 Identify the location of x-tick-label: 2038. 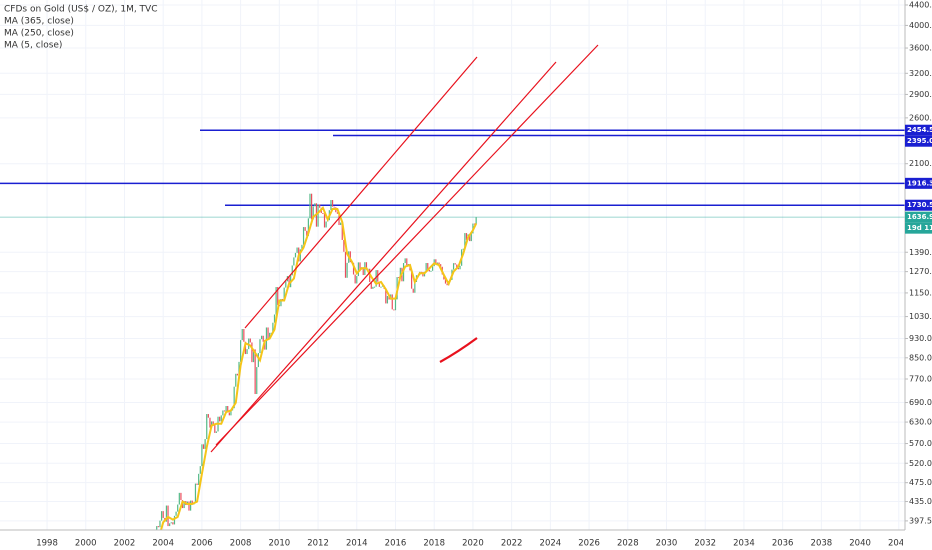
(822, 544).